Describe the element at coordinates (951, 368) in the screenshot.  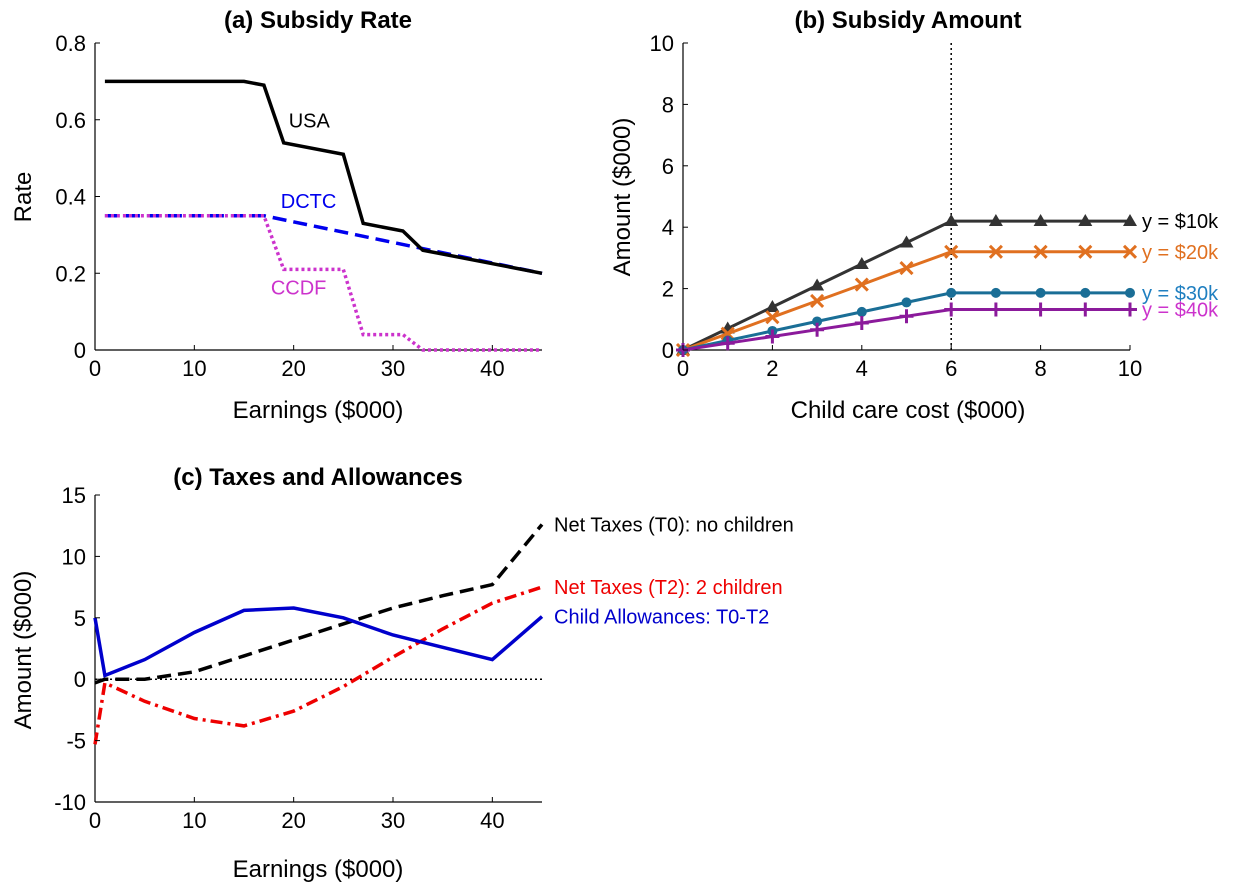
I see `x-tick-label: 6` at that location.